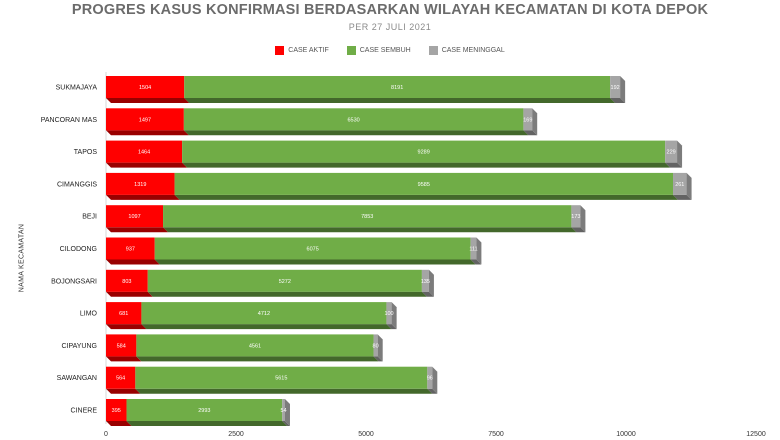 The height and width of the screenshot is (440, 780). I want to click on bar-case-sembuh-pancoran-mas, so click(353, 119).